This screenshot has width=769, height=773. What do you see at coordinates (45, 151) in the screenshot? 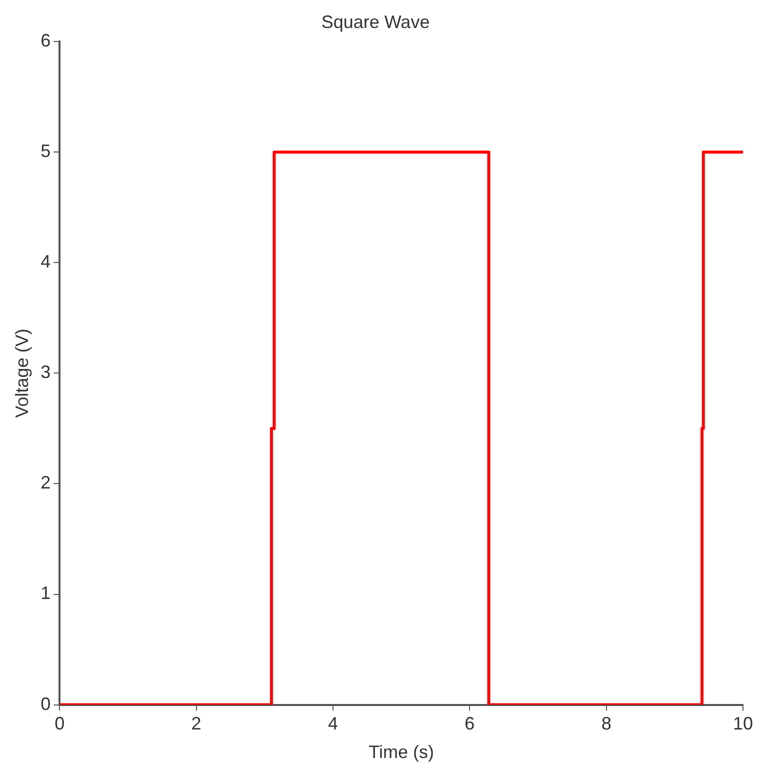
I see `y-tick-label: 5` at bounding box center [45, 151].